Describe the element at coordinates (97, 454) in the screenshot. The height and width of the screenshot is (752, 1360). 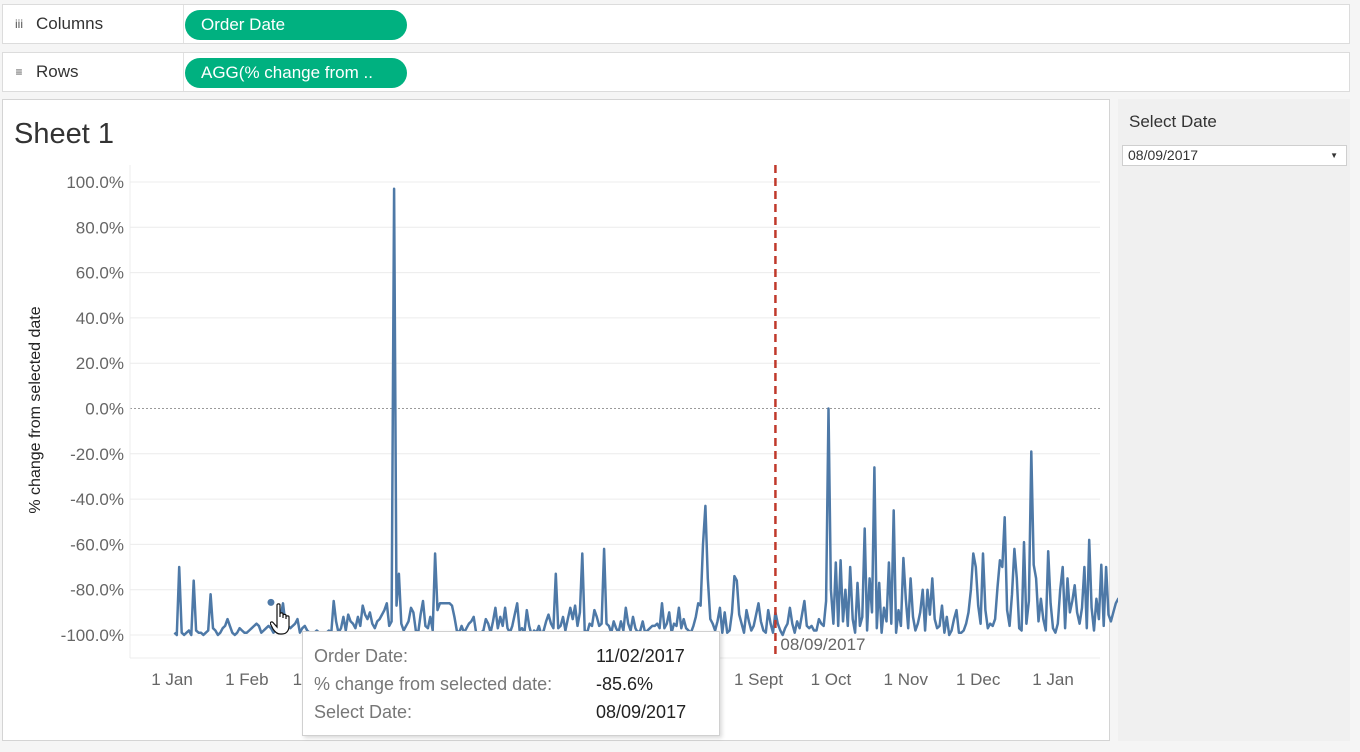
I see `y-tick-label: -20.0%` at that location.